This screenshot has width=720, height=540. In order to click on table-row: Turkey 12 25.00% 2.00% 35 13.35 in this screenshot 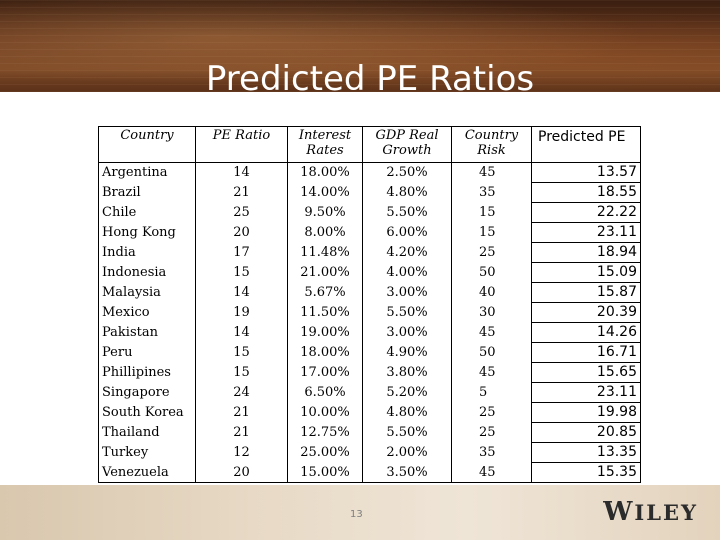, I will do `click(369, 452)`.